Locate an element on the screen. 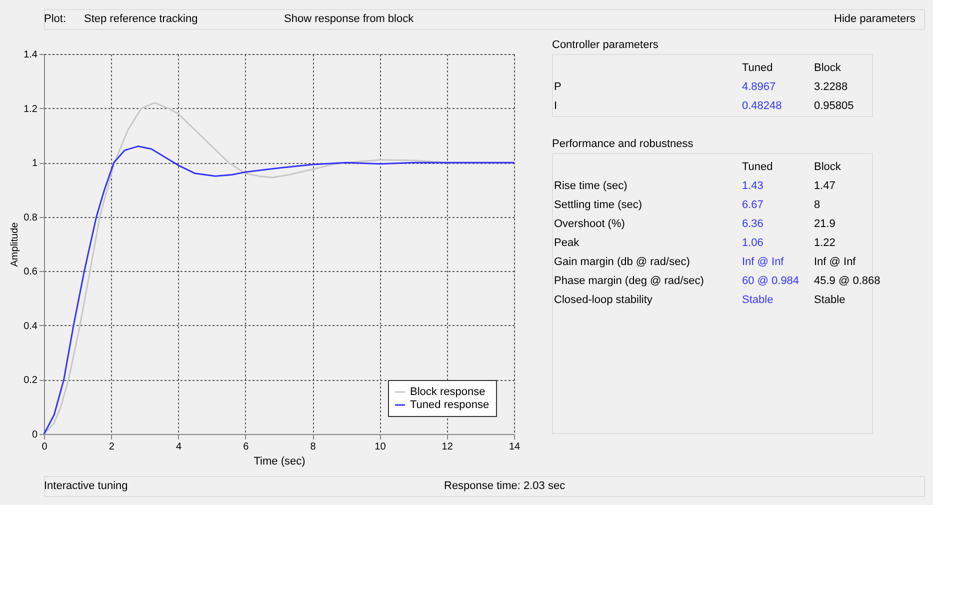 Image resolution: width=973 pixels, height=603 pixels. text: P is located at coordinates (558, 87).